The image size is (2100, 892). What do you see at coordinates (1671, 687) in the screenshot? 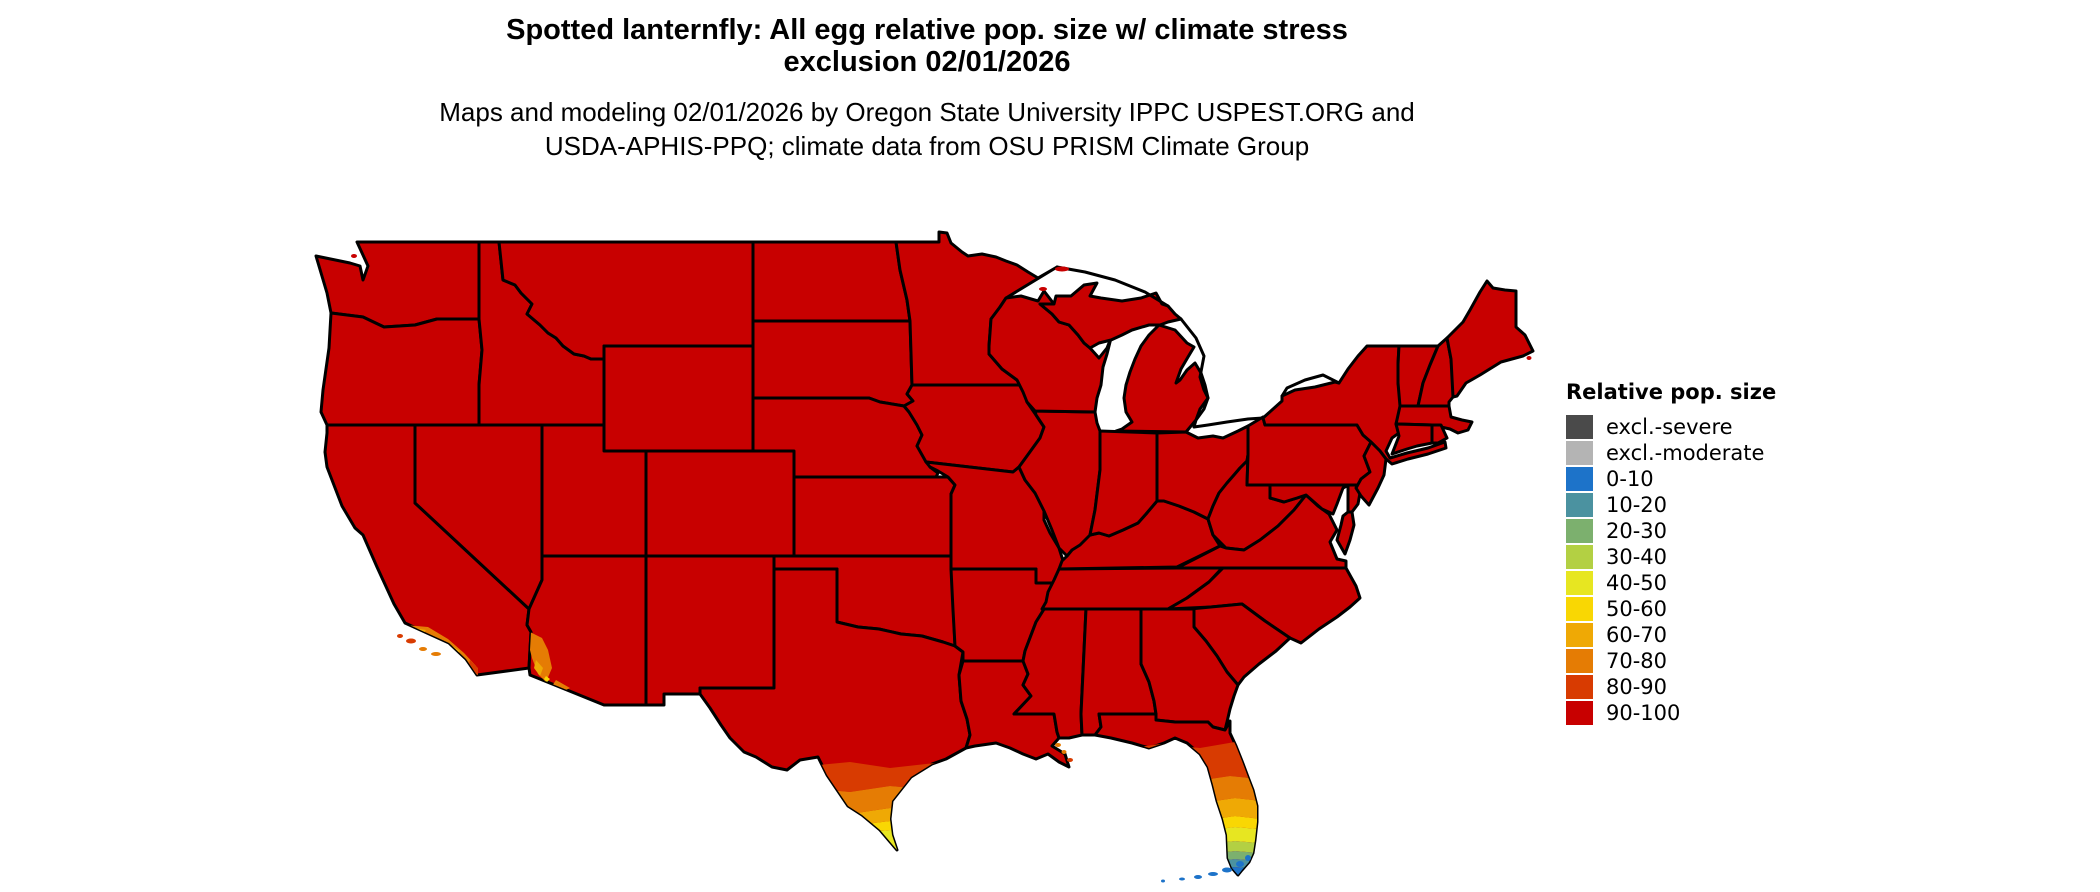
I see `legend-item: 80-90` at bounding box center [1671, 687].